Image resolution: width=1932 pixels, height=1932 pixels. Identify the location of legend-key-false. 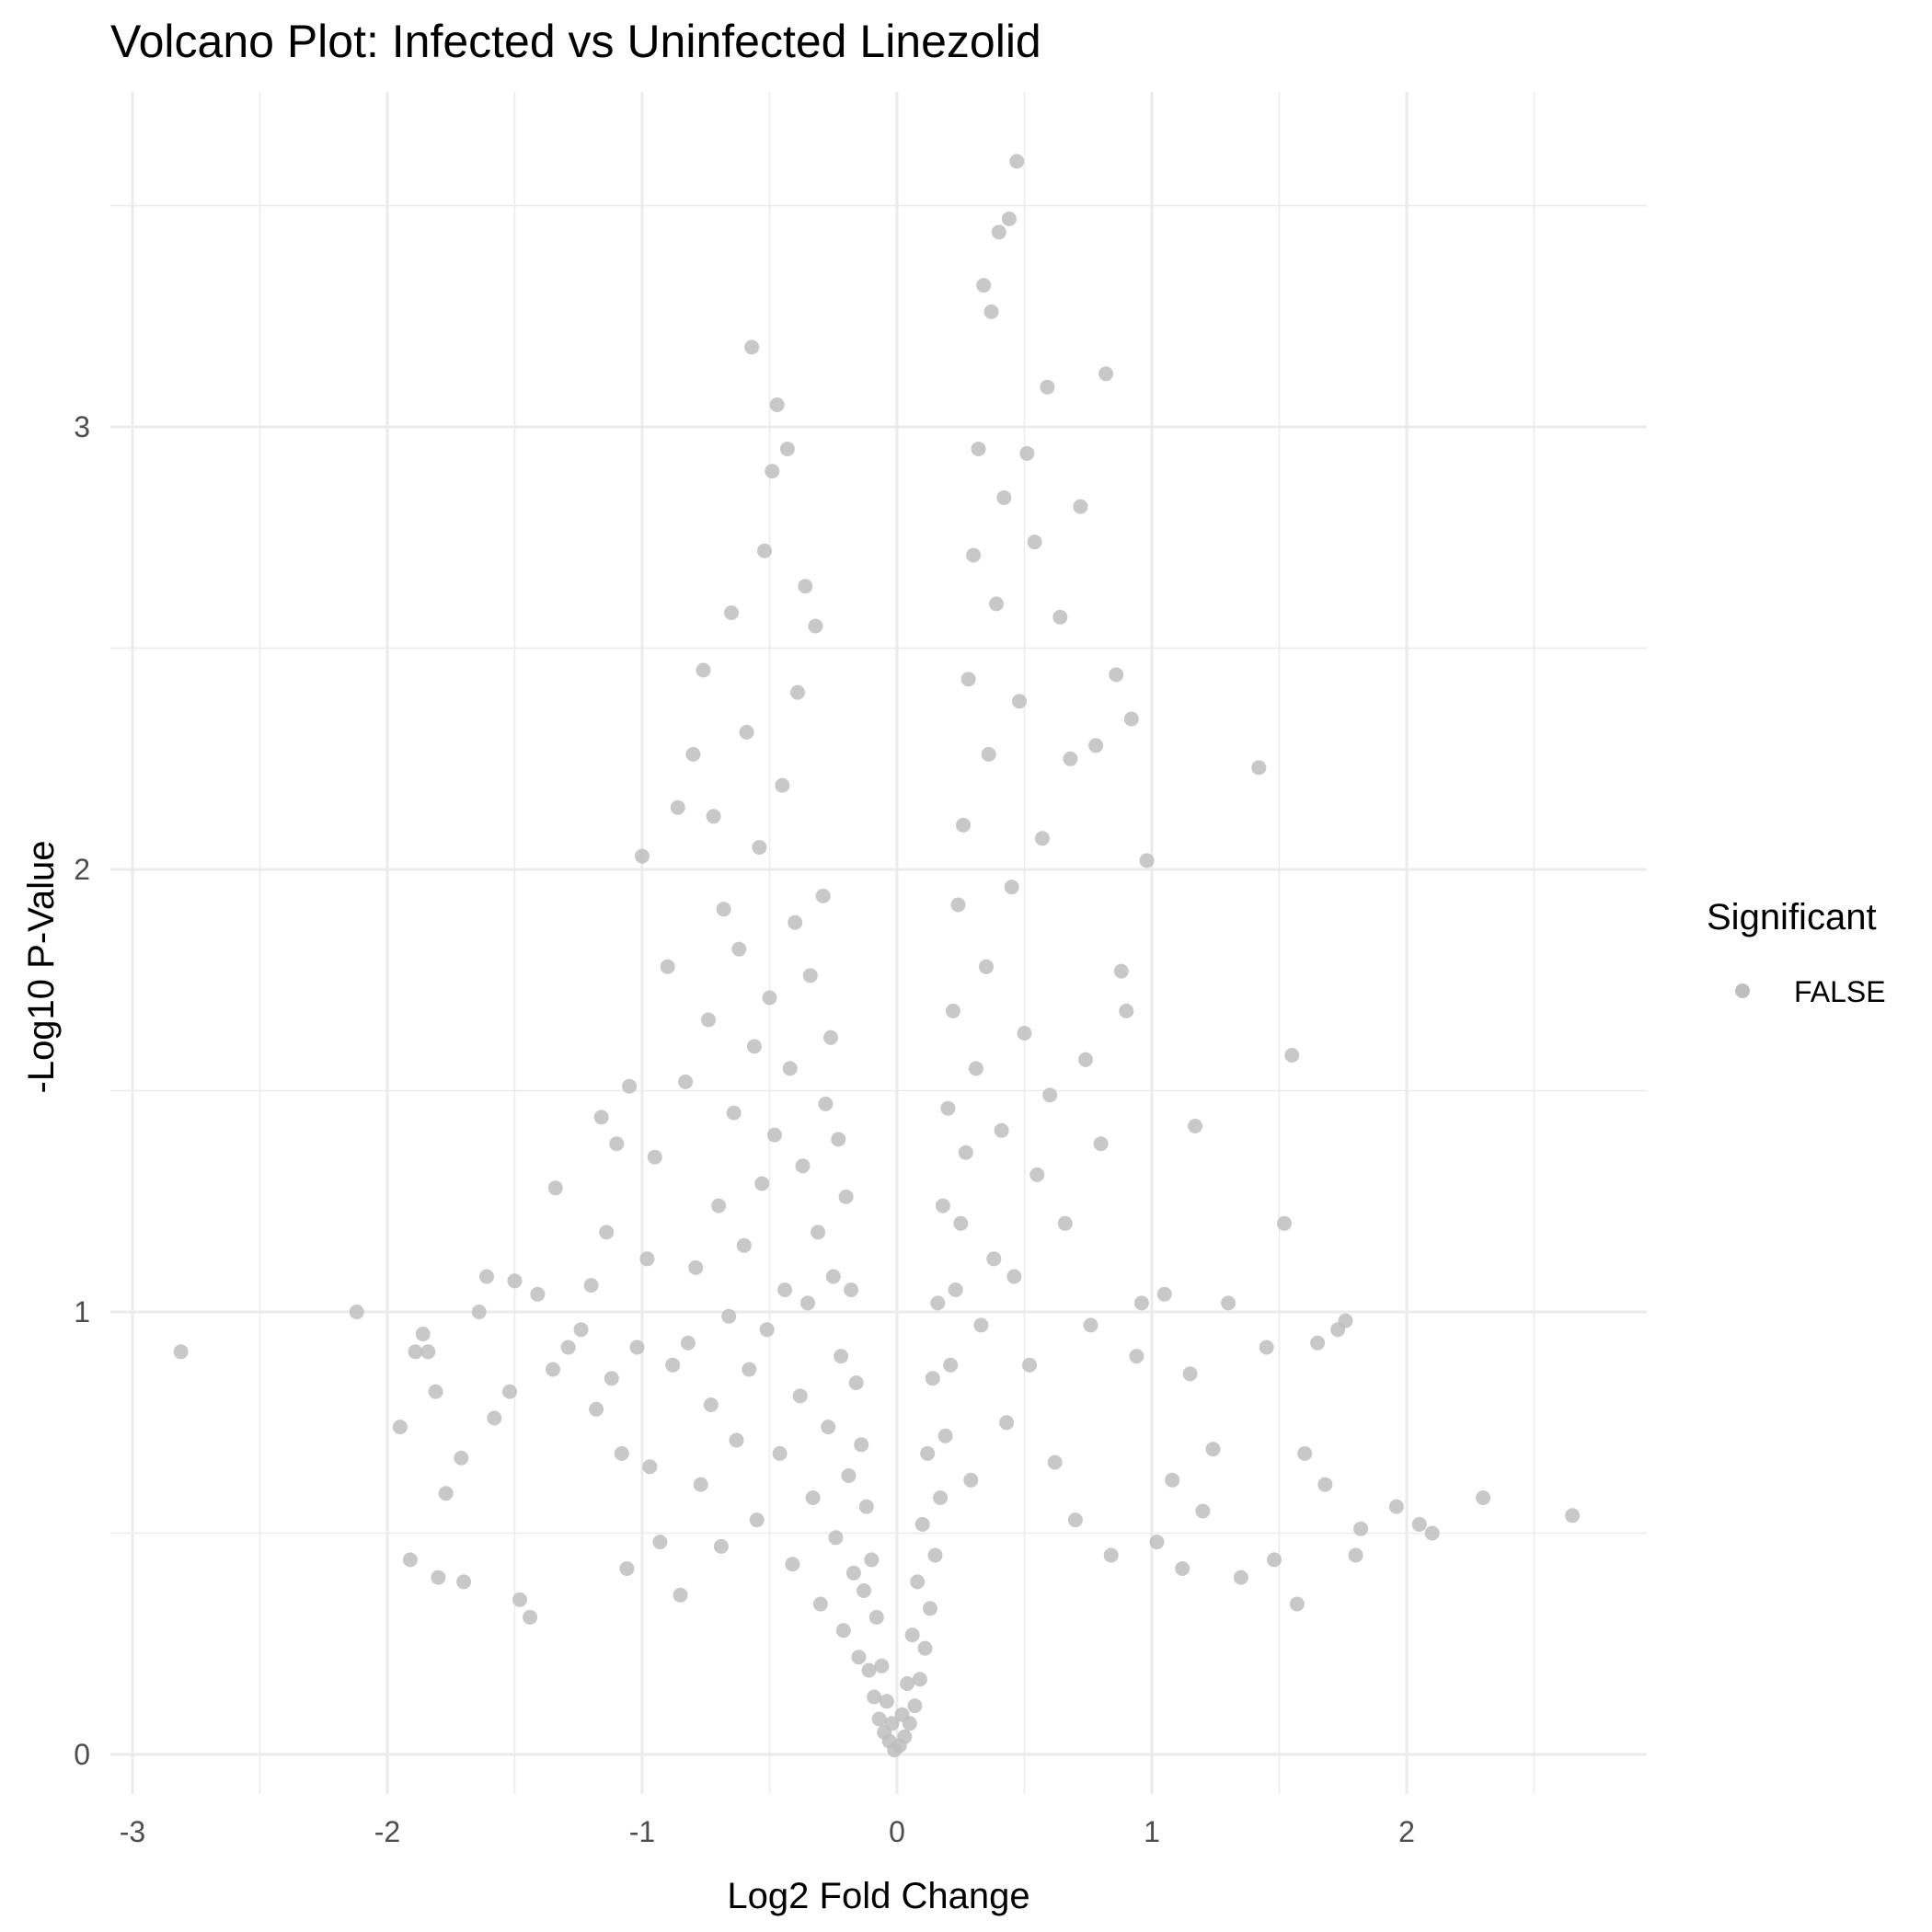
(1742, 991).